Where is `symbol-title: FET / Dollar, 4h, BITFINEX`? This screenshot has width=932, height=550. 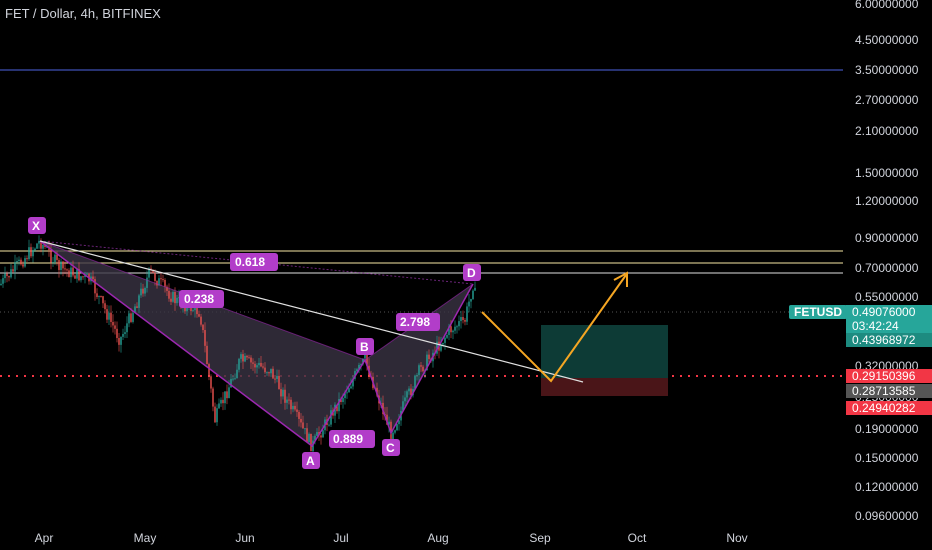
symbol-title: FET / Dollar, 4h, BITFINEX is located at coordinates (83, 13).